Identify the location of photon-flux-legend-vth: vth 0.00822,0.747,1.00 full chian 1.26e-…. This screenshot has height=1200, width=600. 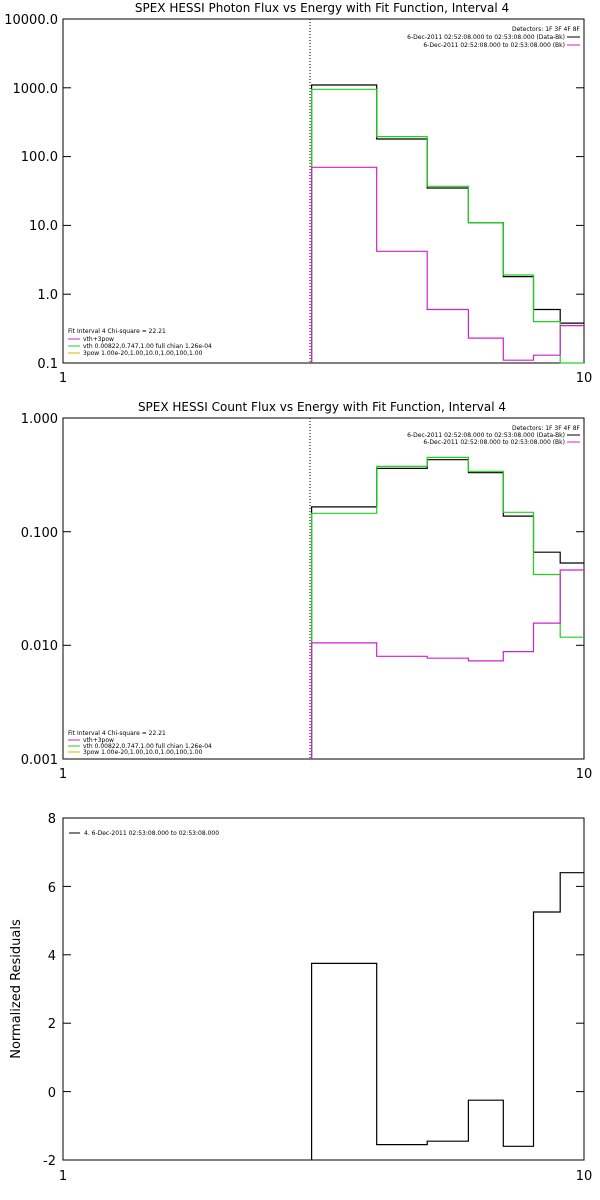
(147, 346).